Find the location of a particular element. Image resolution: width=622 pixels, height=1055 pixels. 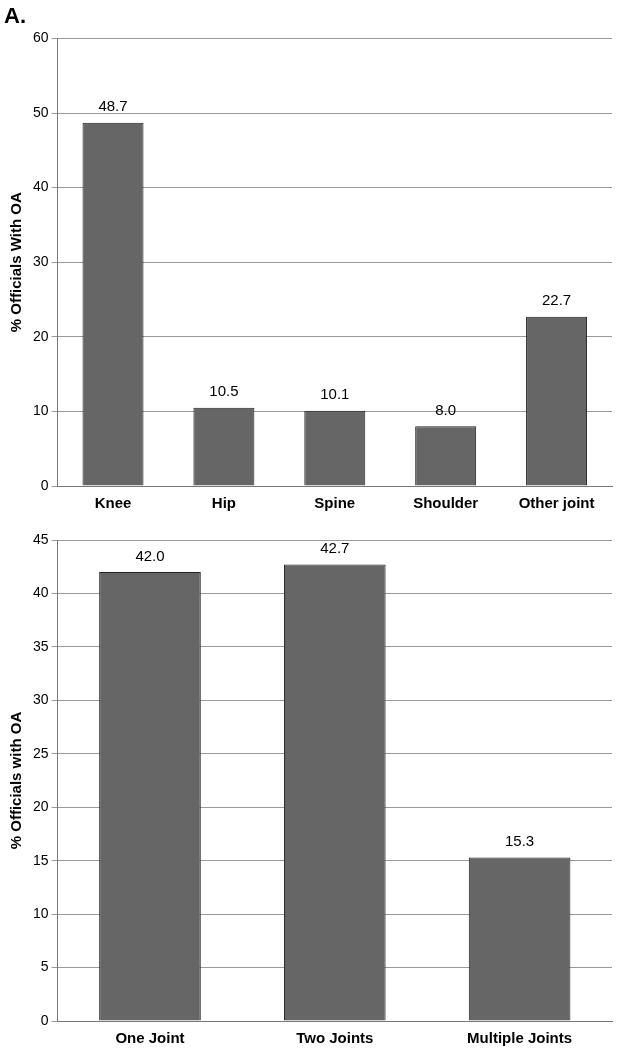

data-label: 22.7 is located at coordinates (556, 300).